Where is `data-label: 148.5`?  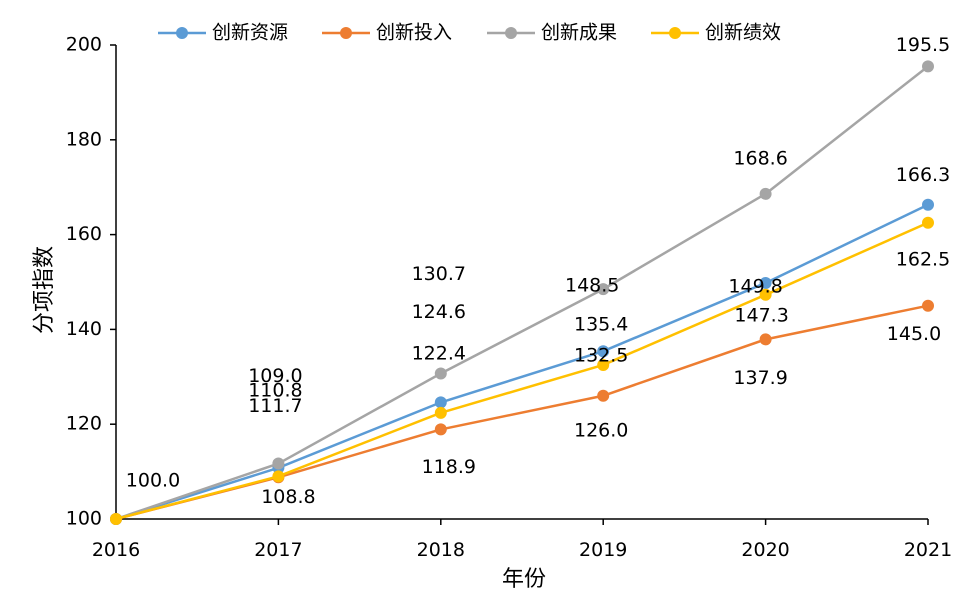 data-label: 148.5 is located at coordinates (592, 286).